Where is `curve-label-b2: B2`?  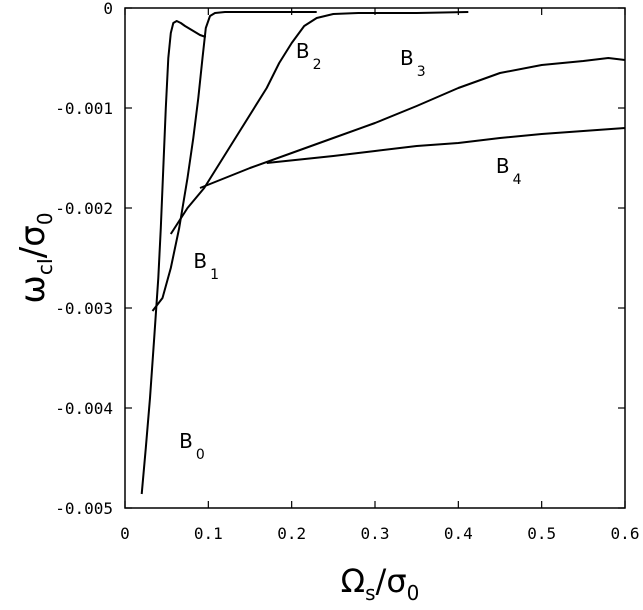 curve-label-b2: B2 is located at coordinates (309, 56).